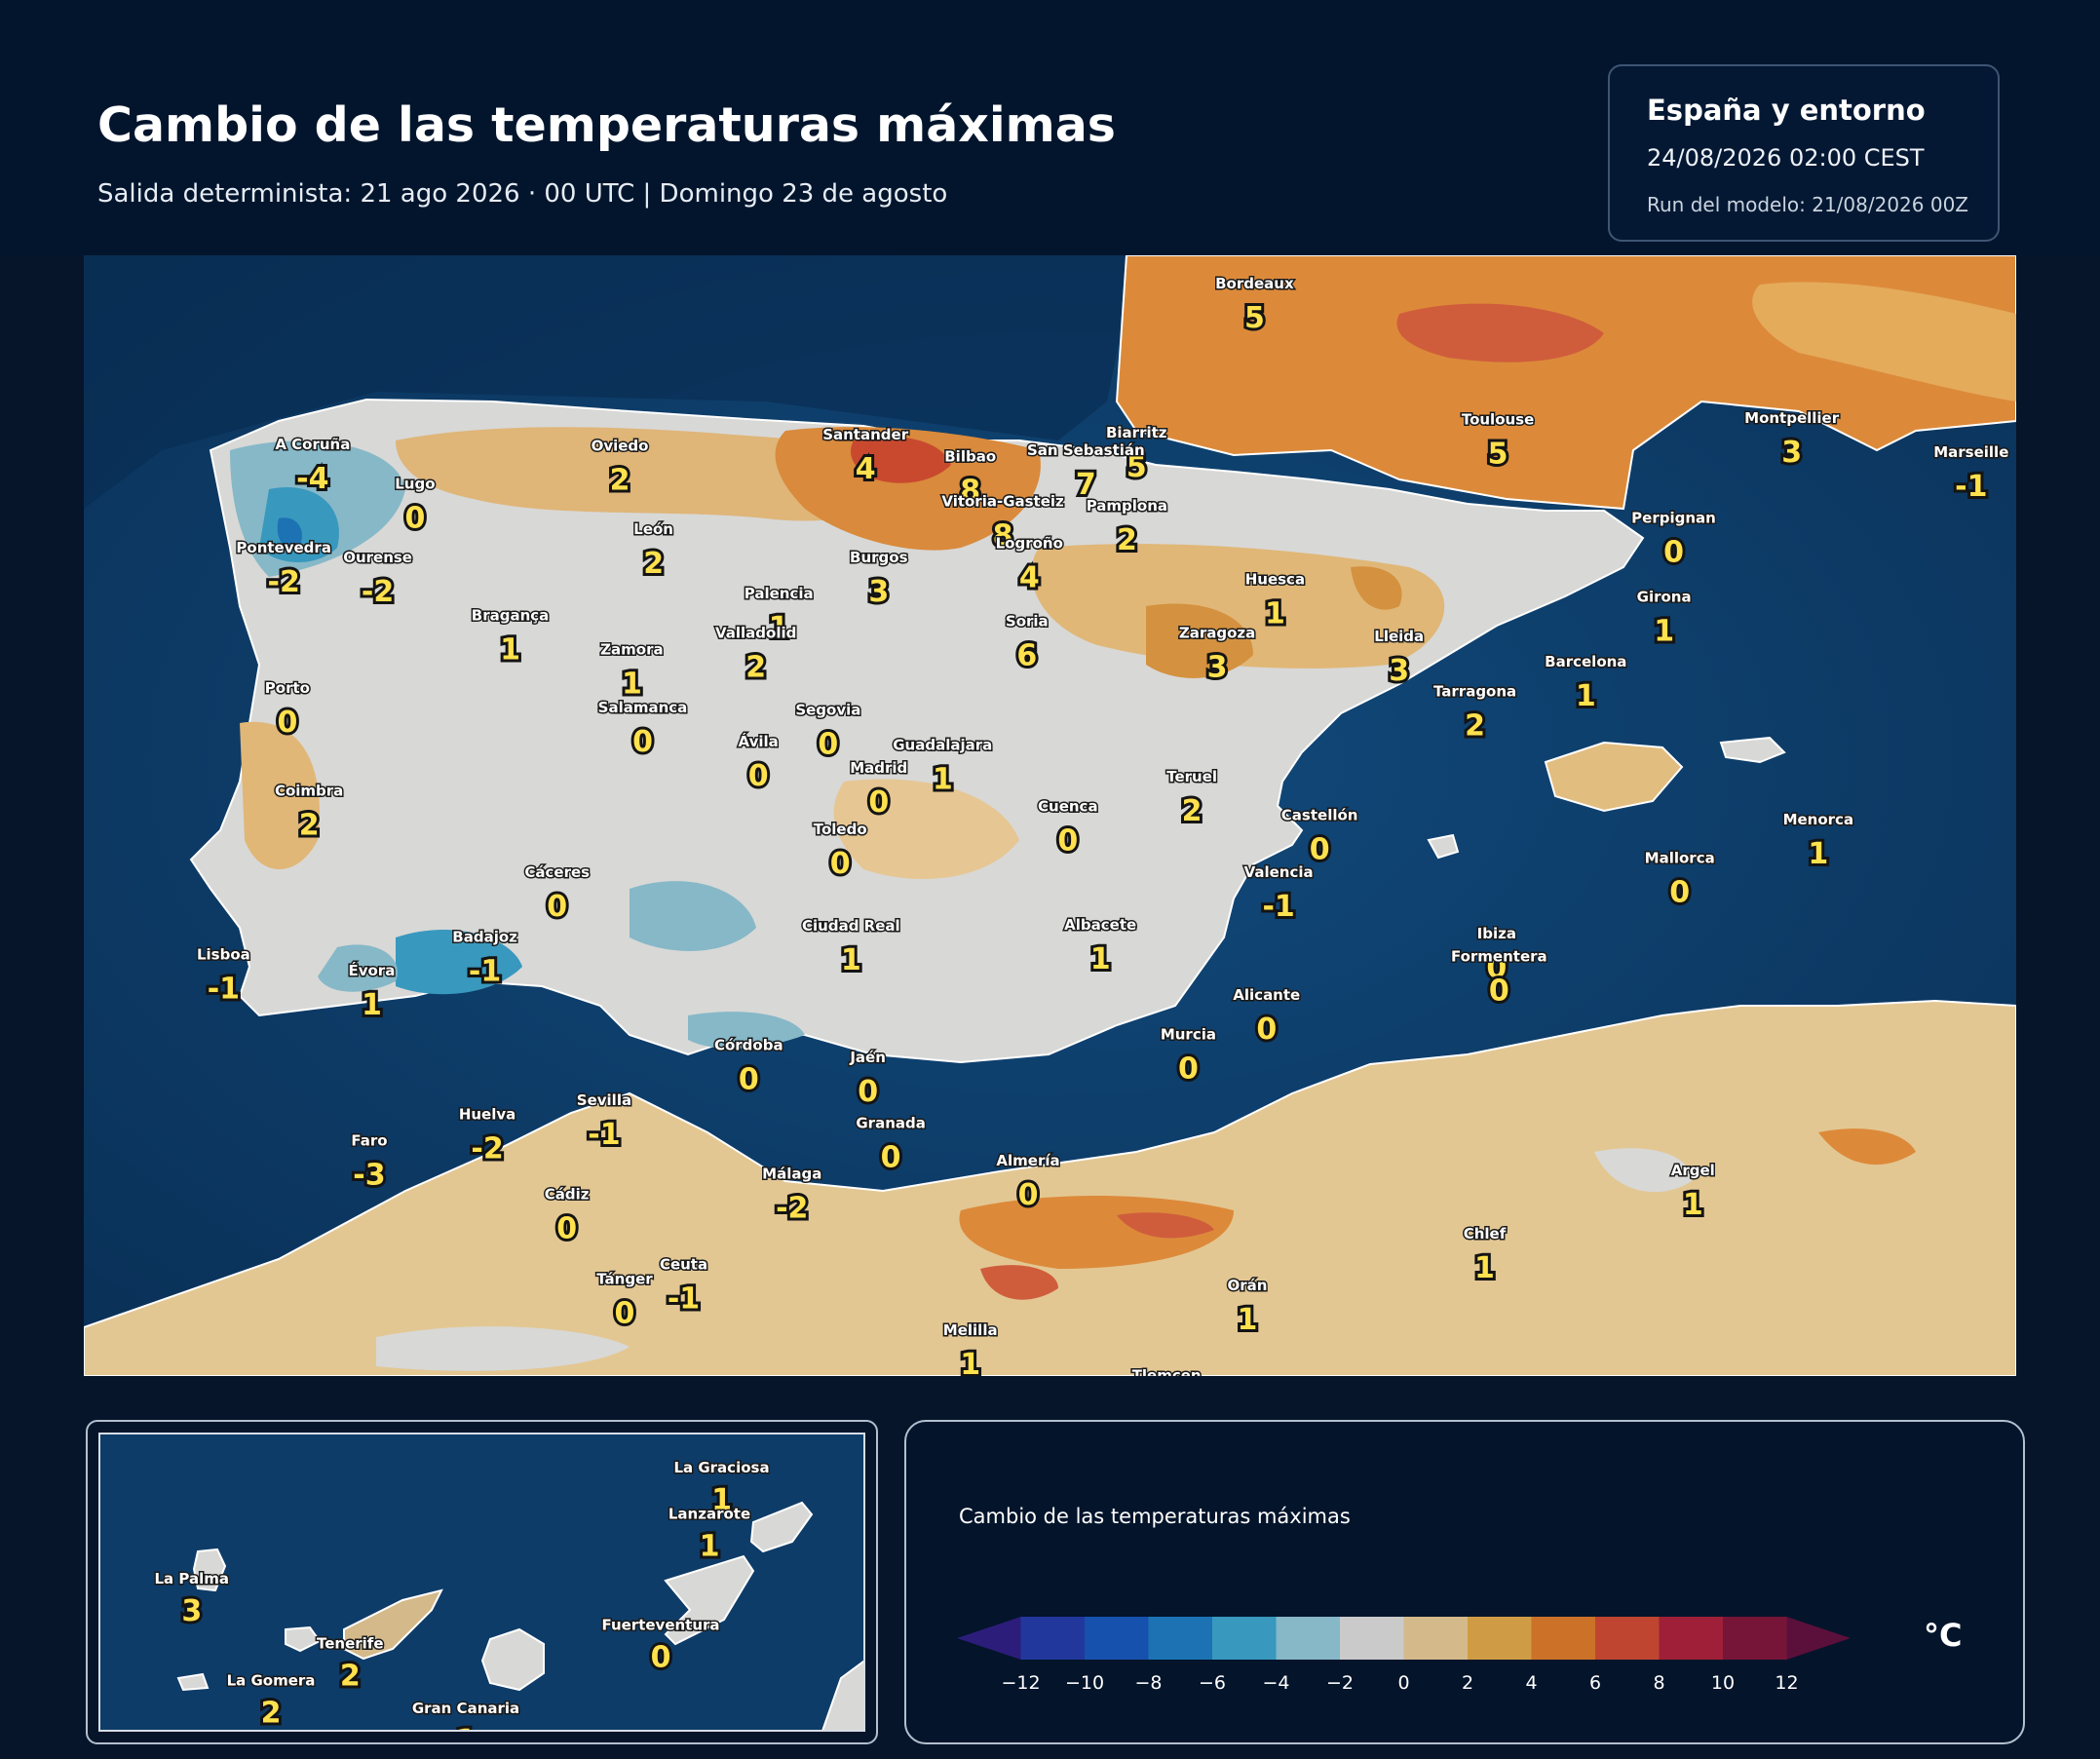  Describe the element at coordinates (865, 435) in the screenshot. I see `city-name-santander: Santander` at that location.